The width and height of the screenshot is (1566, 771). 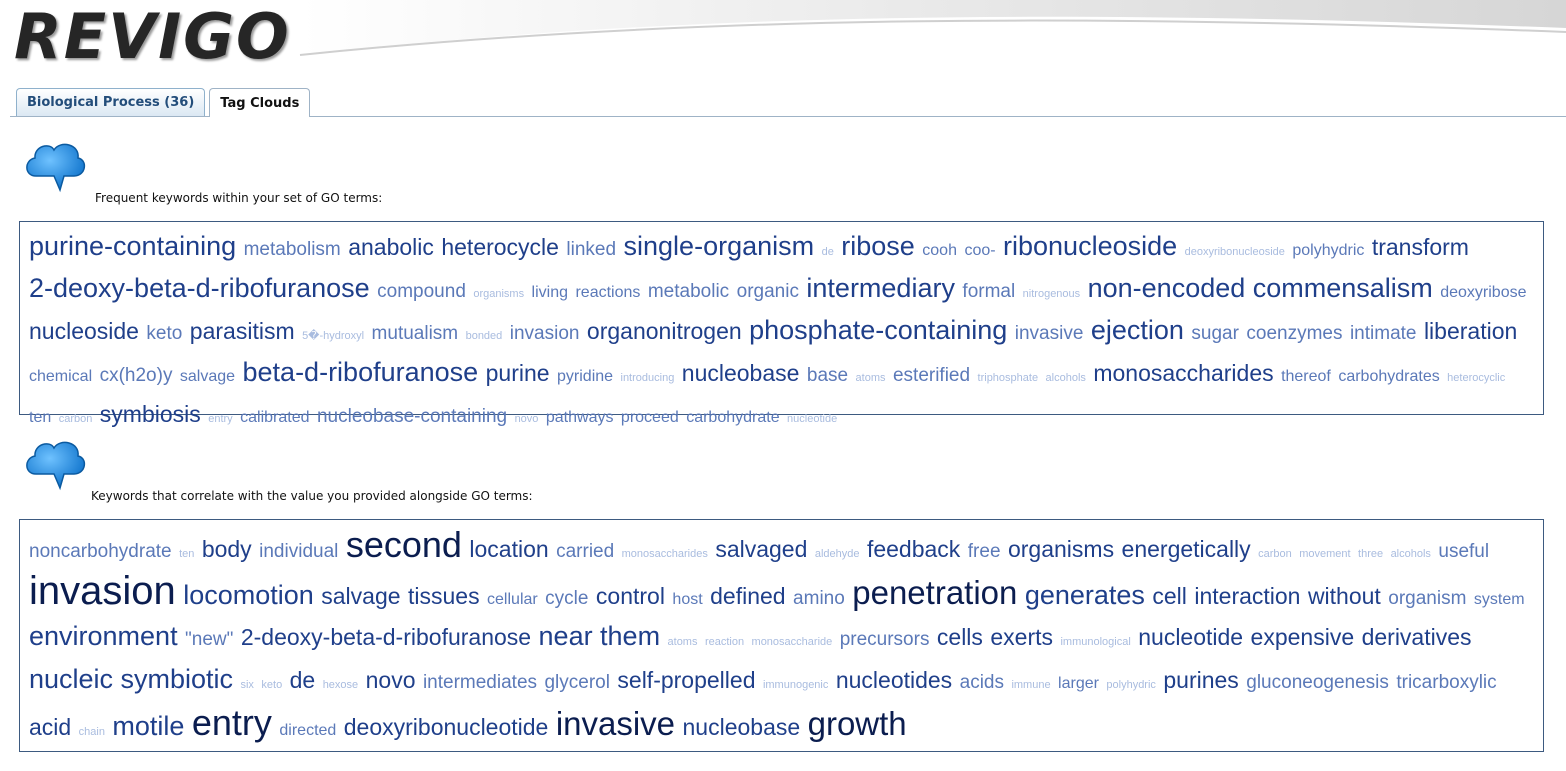 I want to click on tag-word: amino, so click(x=819, y=598).